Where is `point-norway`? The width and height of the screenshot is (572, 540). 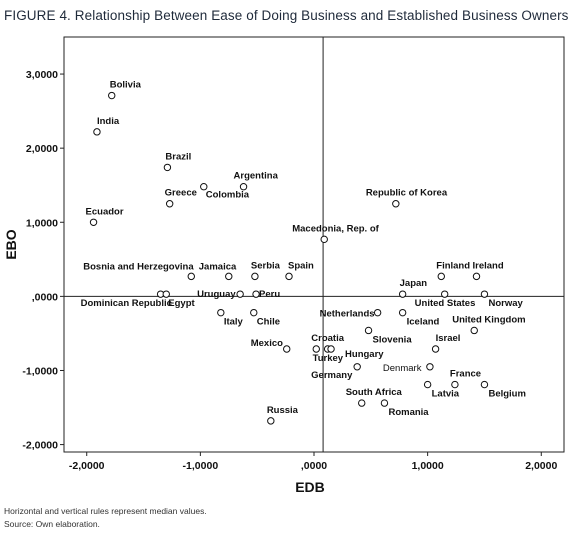 point-norway is located at coordinates (484, 294).